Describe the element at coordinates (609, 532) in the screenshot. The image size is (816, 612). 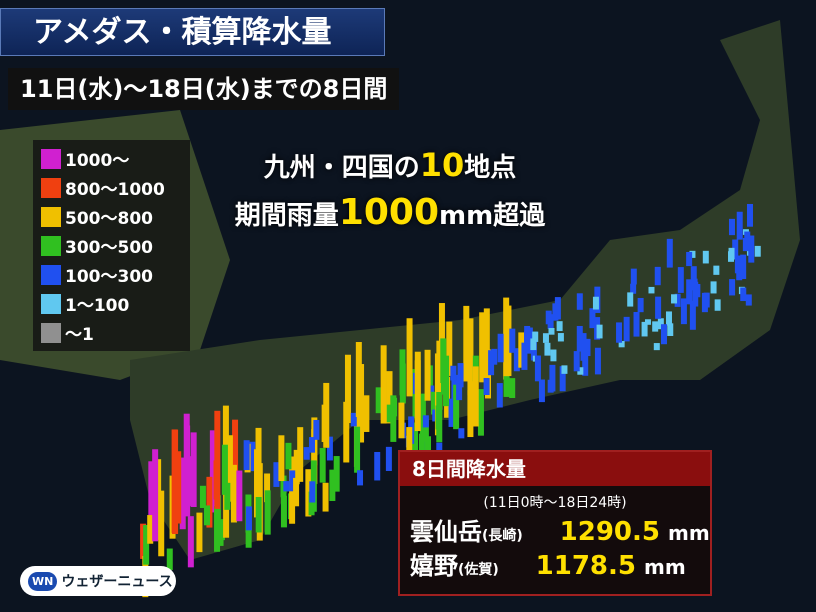
I see `amount: 1290.5` at that location.